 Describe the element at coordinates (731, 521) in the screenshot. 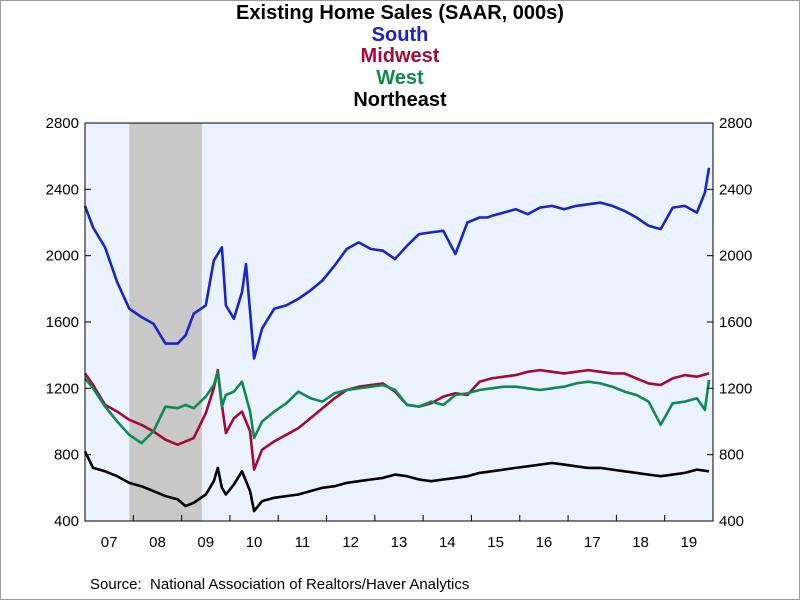

I see `y-tick-label-right: 400` at that location.